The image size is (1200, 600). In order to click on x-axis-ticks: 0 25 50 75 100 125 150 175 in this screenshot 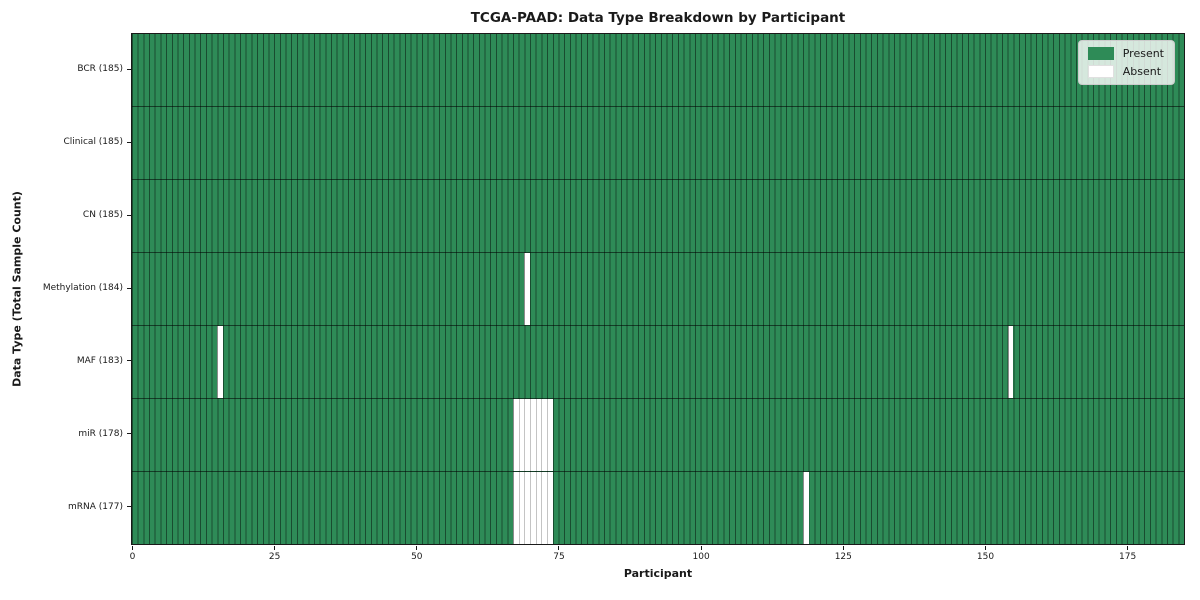, I will do `click(657, 559)`.